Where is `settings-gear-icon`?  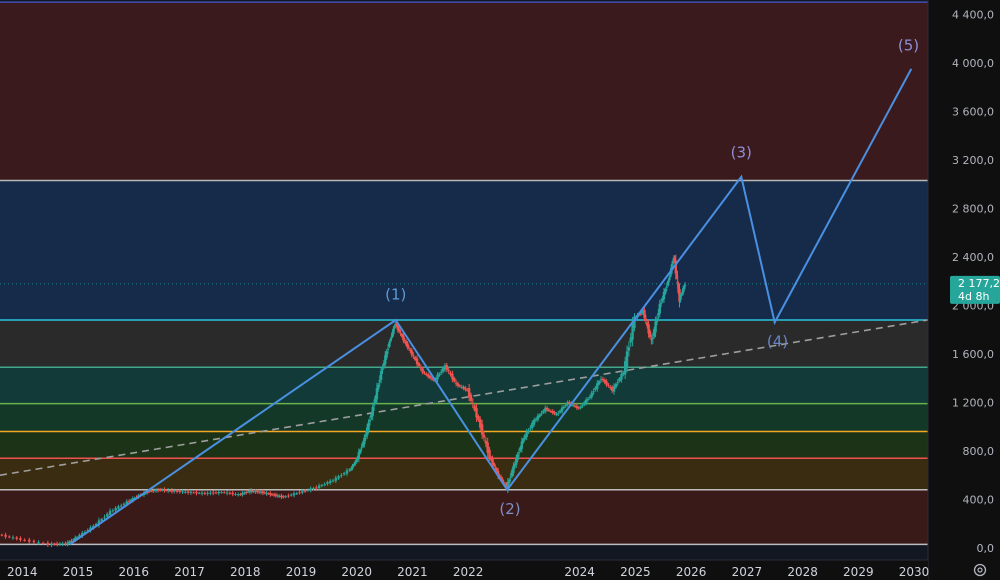 settings-gear-icon is located at coordinates (980, 570).